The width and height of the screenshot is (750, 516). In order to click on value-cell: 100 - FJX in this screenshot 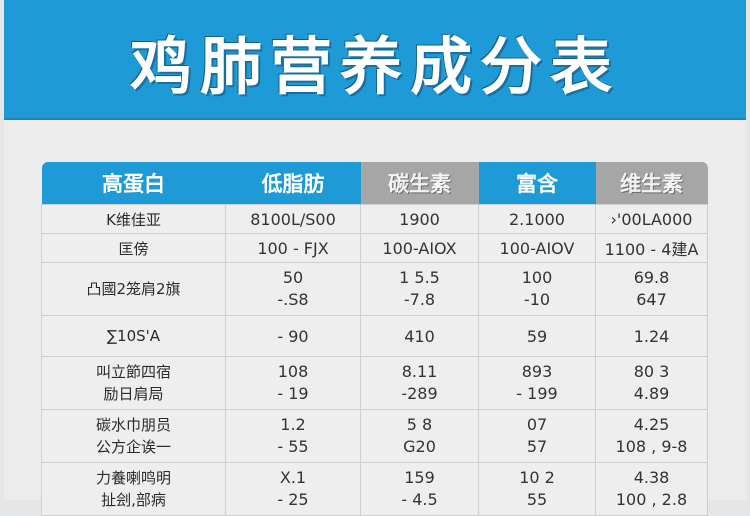, I will do `click(293, 248)`.